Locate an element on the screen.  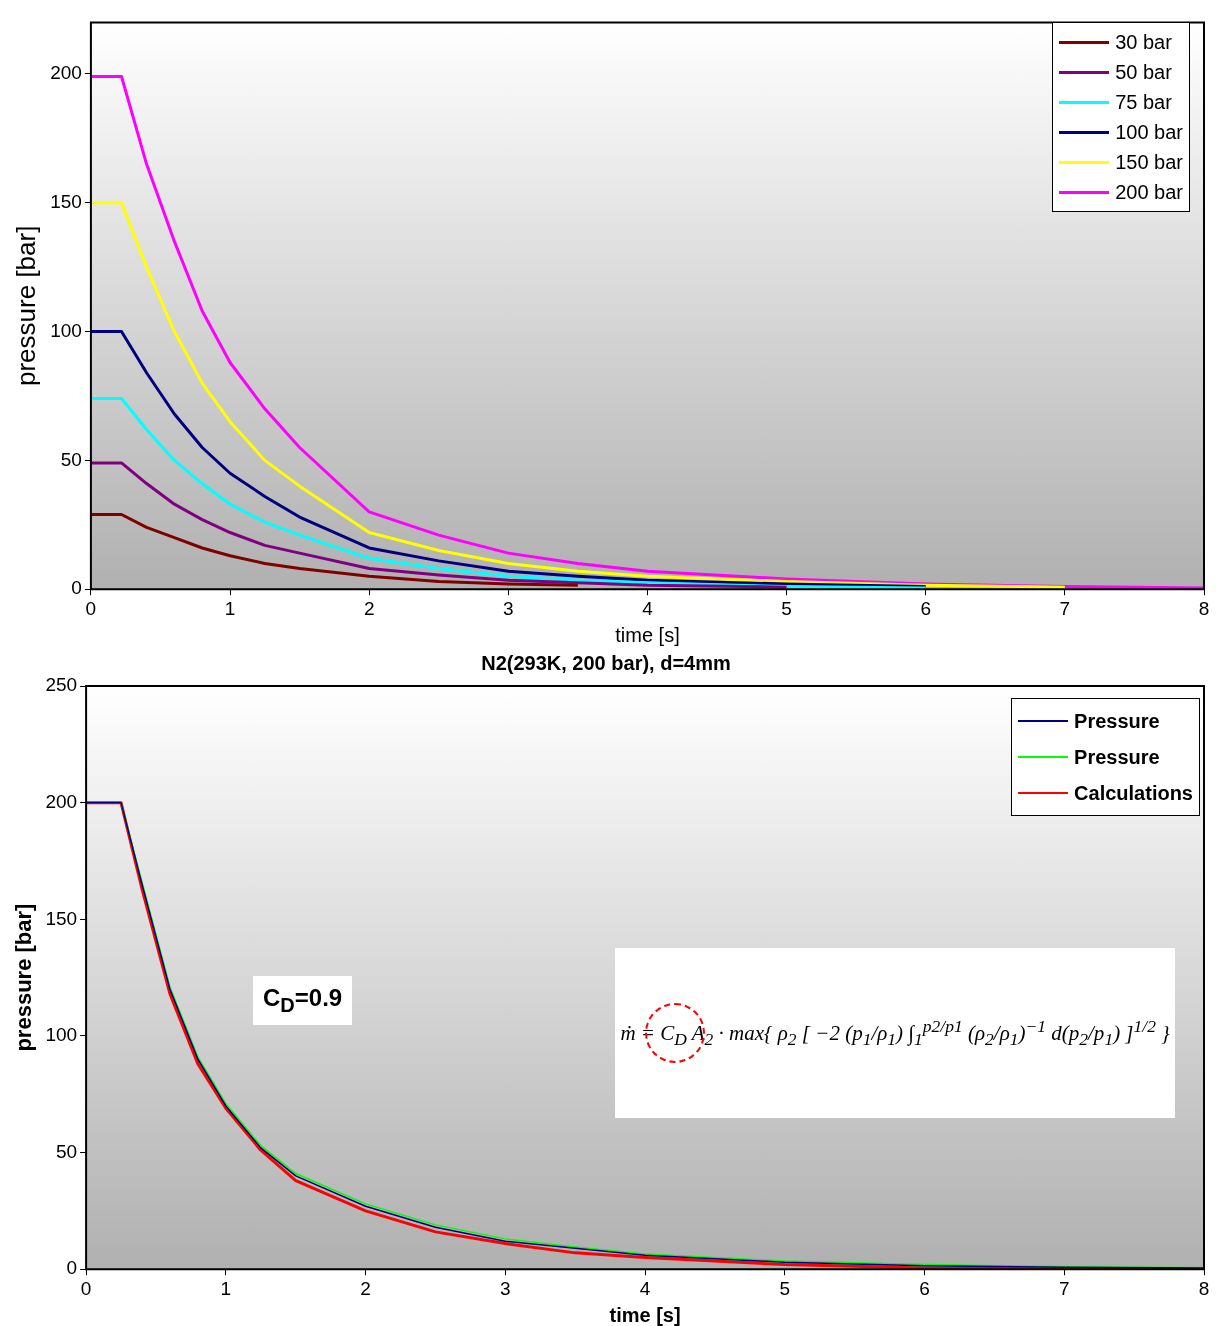
x-tick-label: 0 is located at coordinates (91, 608).